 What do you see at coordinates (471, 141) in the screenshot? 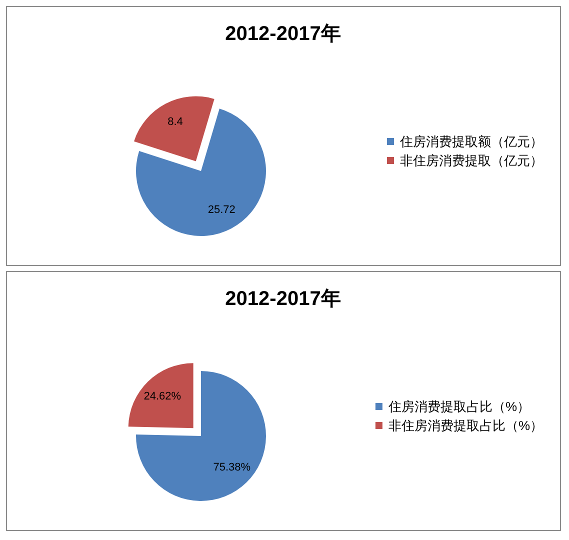
I see `legend-label: 住房消费提取额（亿元）` at bounding box center [471, 141].